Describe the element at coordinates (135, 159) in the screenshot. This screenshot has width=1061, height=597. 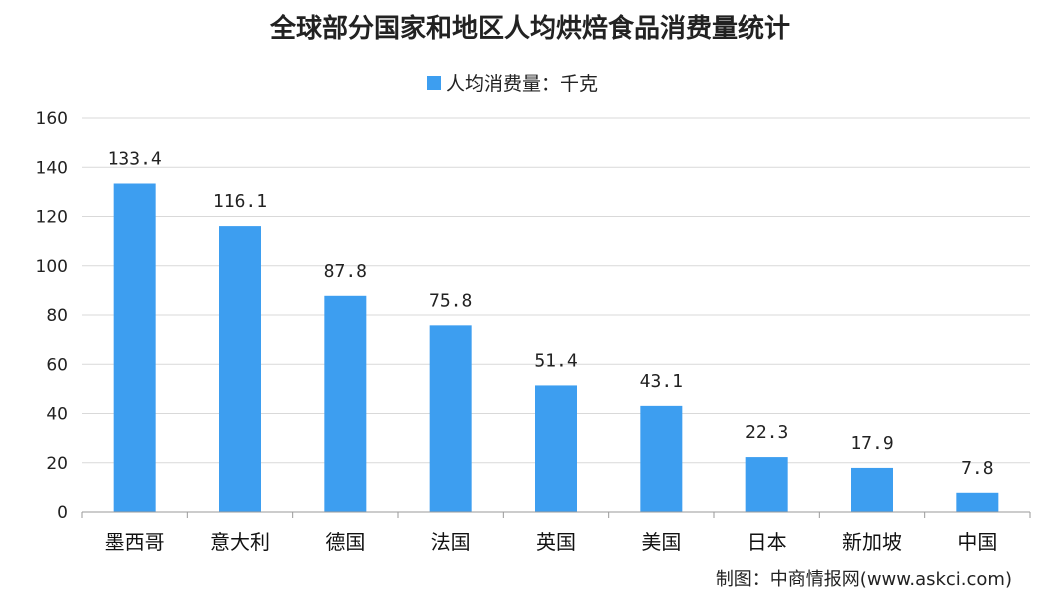
I see `data-label: 133.4` at that location.